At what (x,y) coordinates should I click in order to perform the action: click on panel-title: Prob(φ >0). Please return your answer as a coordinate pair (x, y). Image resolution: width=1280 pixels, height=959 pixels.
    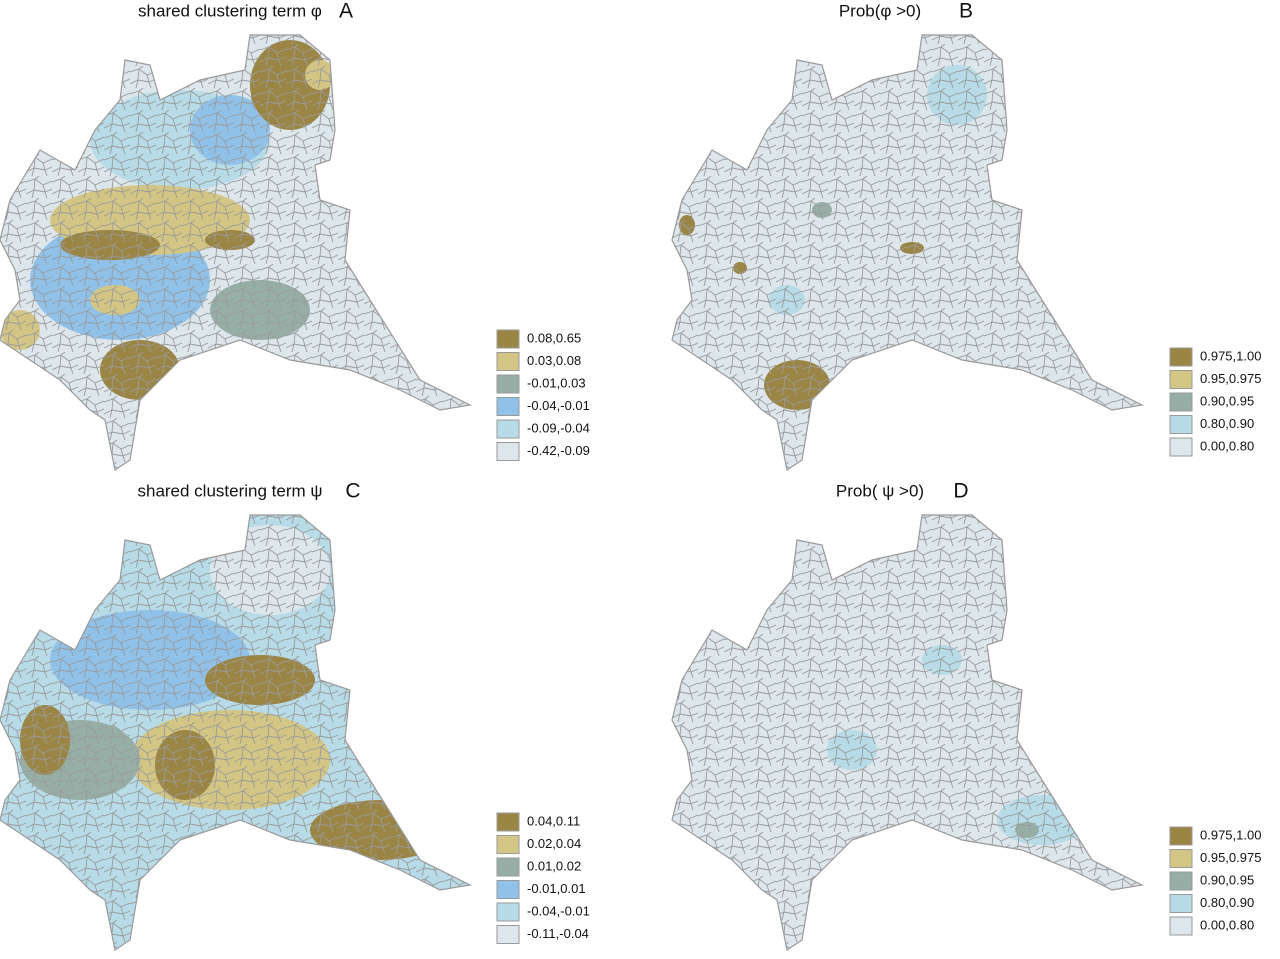
    Looking at the image, I should click on (880, 10).